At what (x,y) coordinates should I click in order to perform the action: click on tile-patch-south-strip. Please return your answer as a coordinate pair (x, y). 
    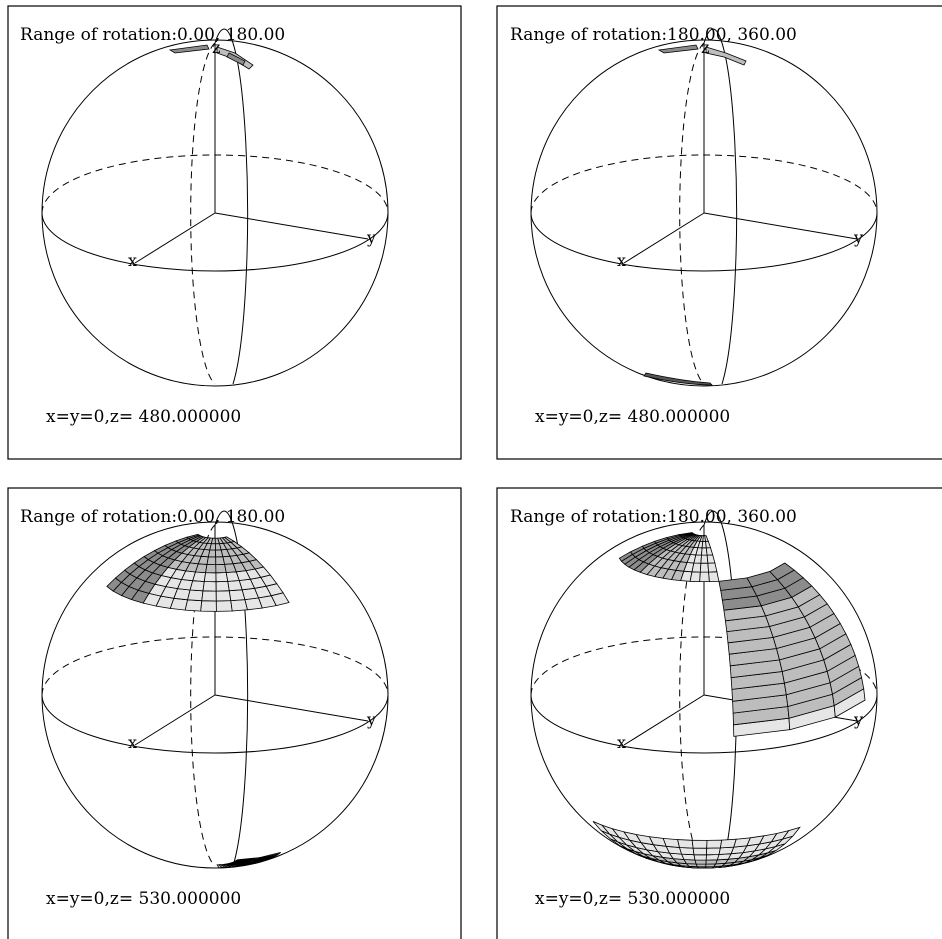
    Looking at the image, I should click on (248, 860).